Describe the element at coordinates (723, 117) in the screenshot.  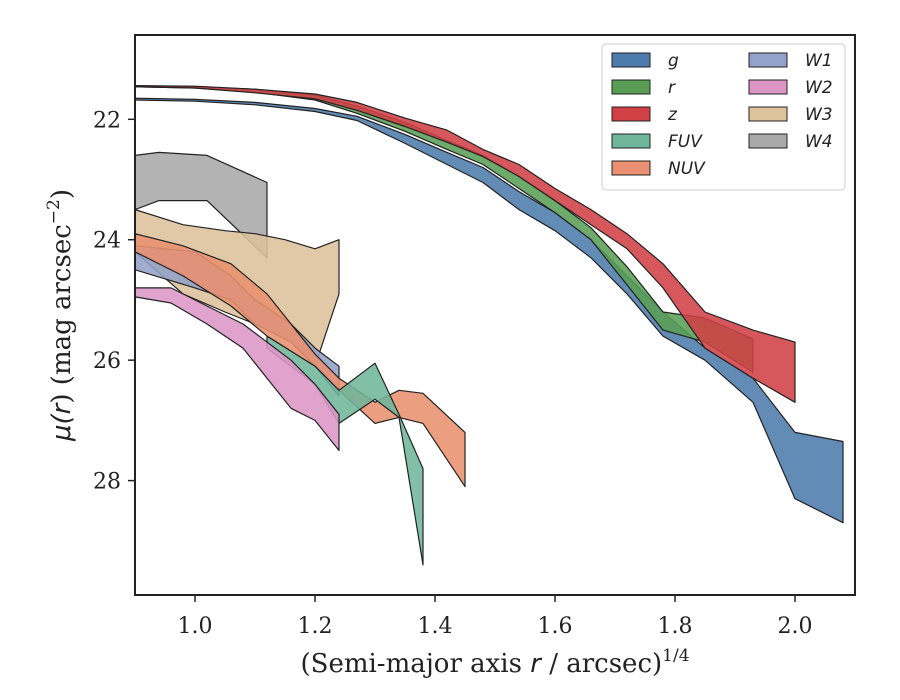
I see `legend: grz FUV NUV W1 W2 W3 W4` at that location.